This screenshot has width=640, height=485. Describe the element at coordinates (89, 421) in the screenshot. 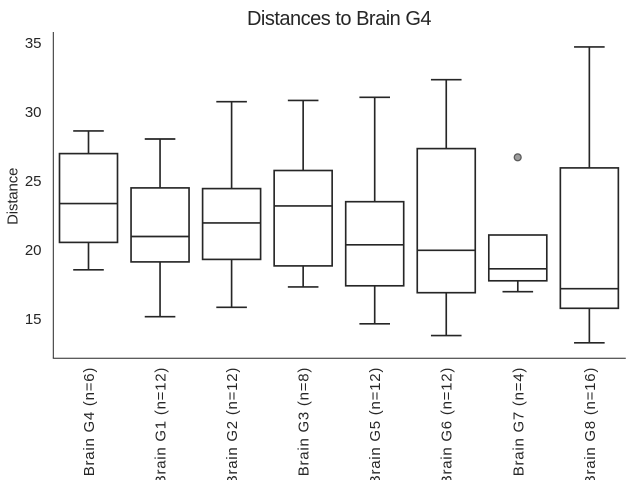

I see `svg-text: Brain G4 (n=6)` at that location.